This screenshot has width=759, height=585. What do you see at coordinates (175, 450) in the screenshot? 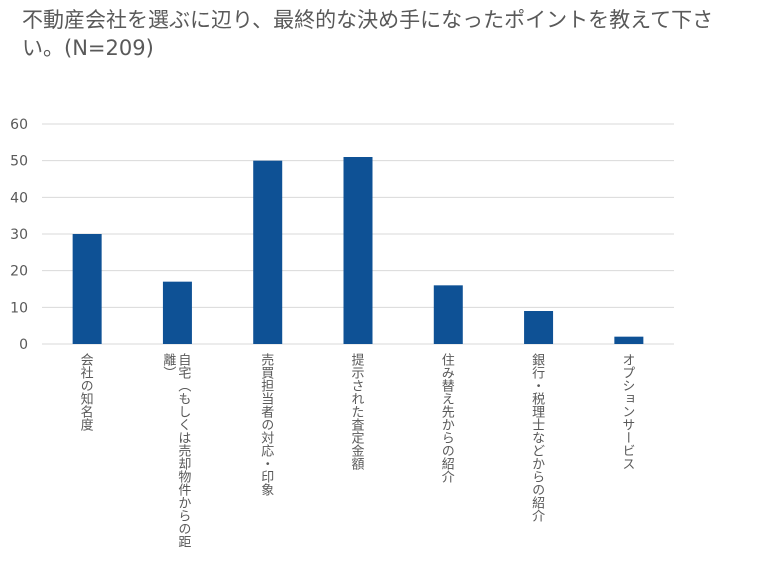
I see `x-category-label: 自宅（もしくは売却物件からの距 離）` at bounding box center [175, 450].